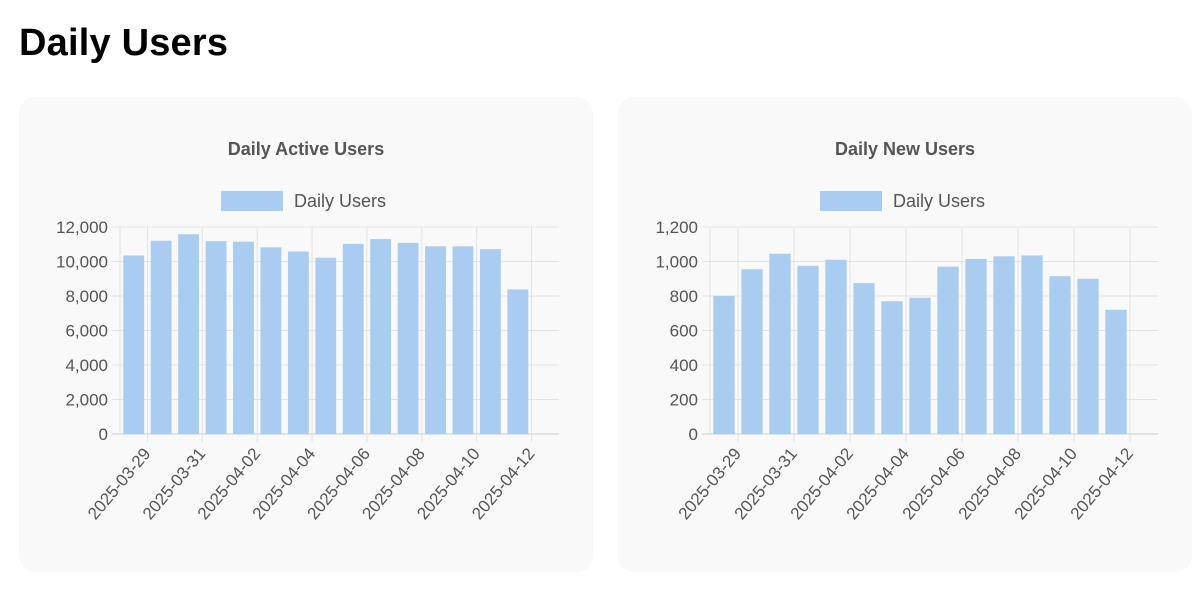 Image resolution: width=1200 pixels, height=601 pixels. I want to click on y-tick-label: 2,000, so click(86, 400).